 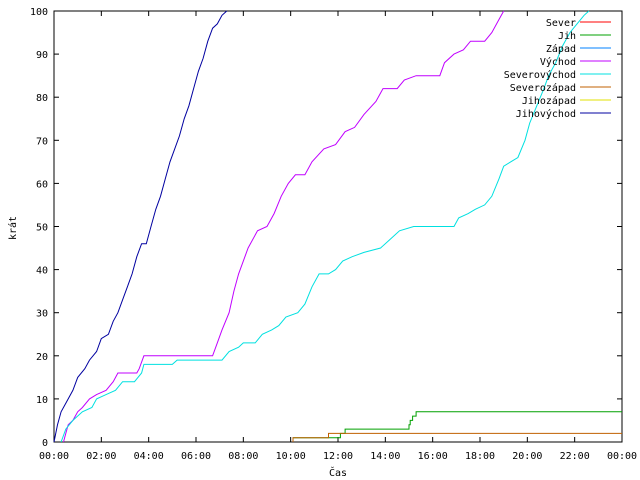 What do you see at coordinates (549, 101) in the screenshot?
I see `legend-label: Jihozápad` at bounding box center [549, 101].